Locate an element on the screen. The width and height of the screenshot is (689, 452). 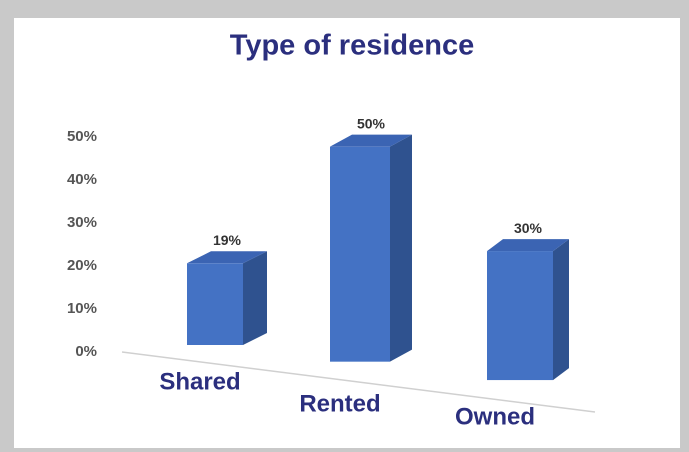
base-line is located at coordinates (358, 382).